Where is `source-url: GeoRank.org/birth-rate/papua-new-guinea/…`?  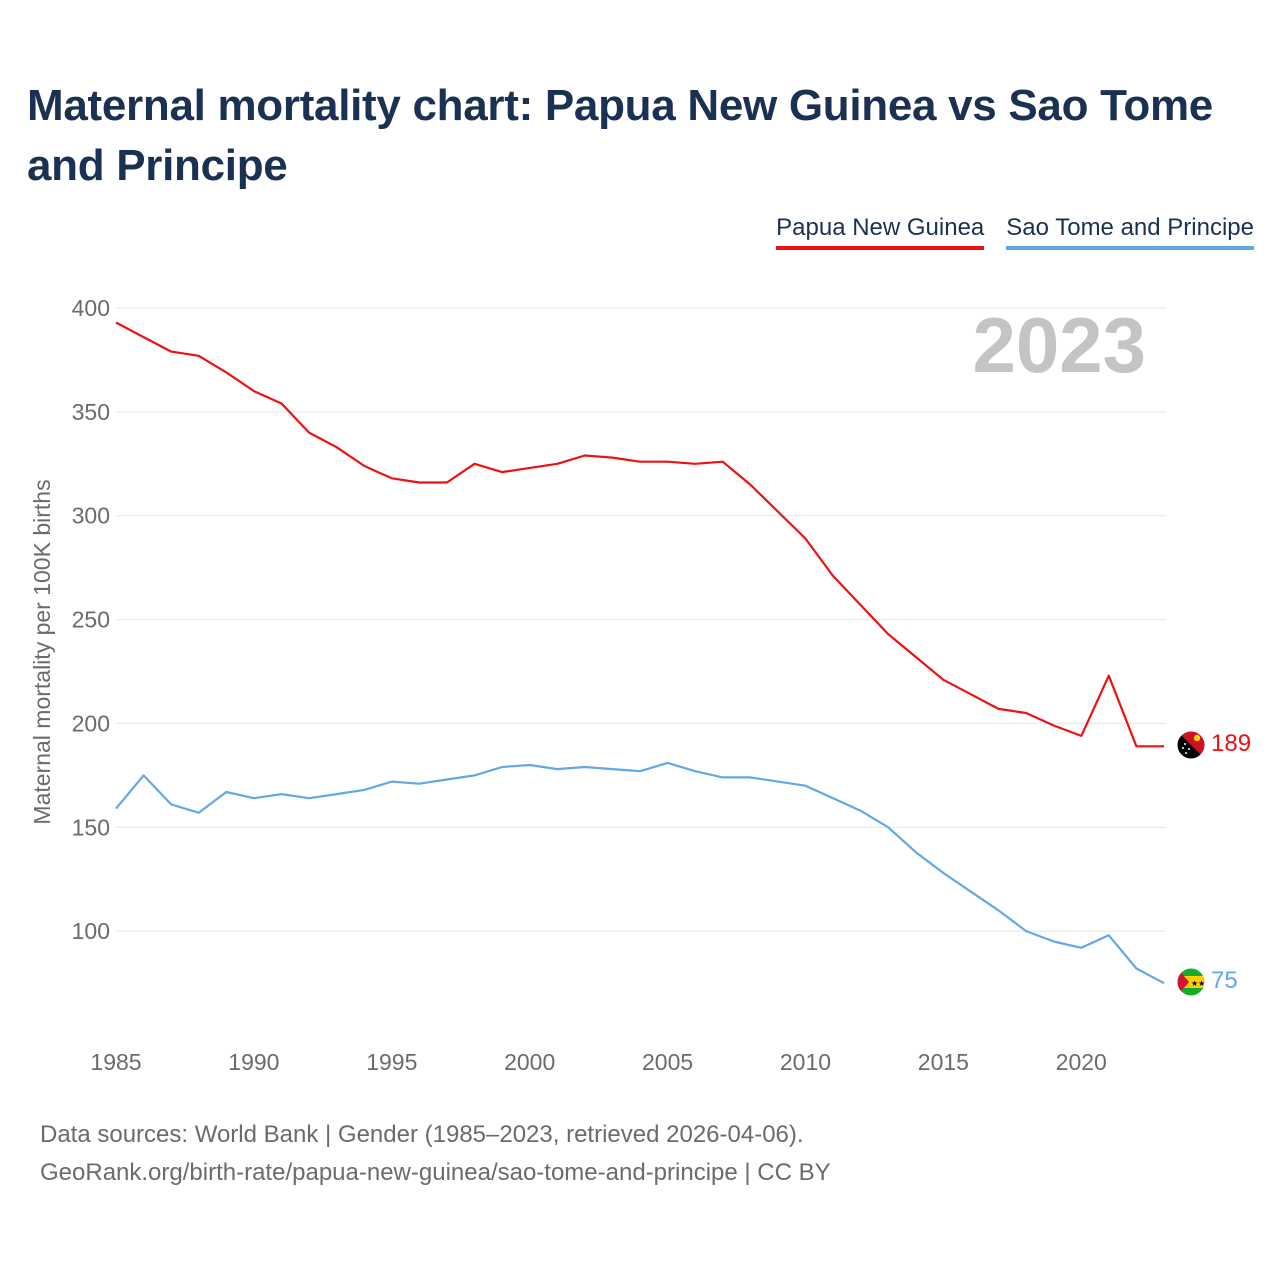
source-url: GeoRank.org/birth-rate/papua-new-guinea/… is located at coordinates (435, 1172).